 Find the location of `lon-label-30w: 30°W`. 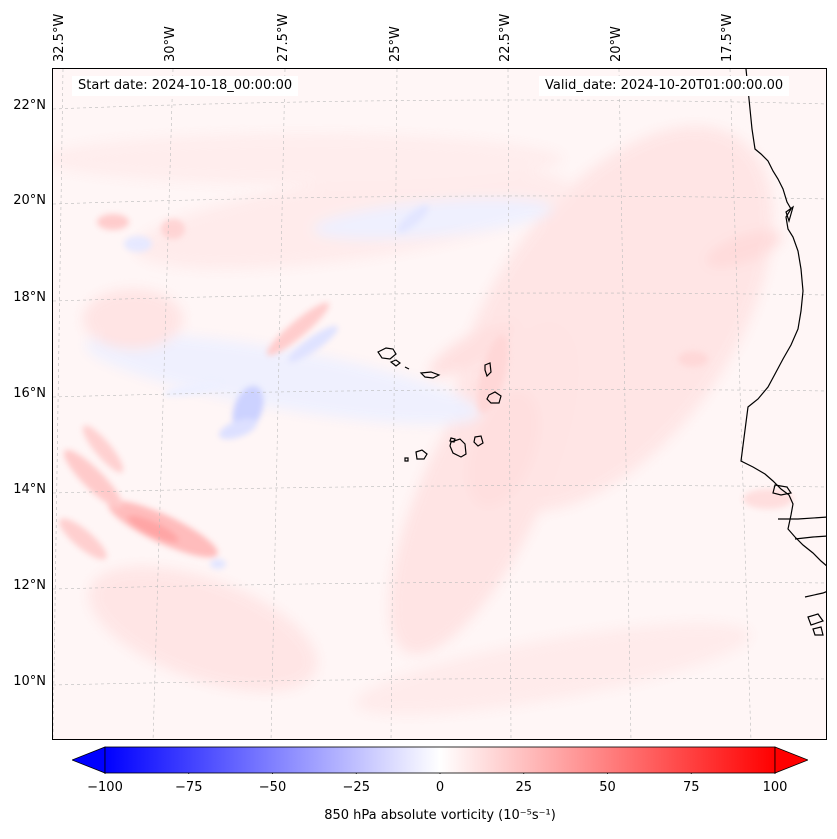

lon-label-30w: 30°W is located at coordinates (170, 44).